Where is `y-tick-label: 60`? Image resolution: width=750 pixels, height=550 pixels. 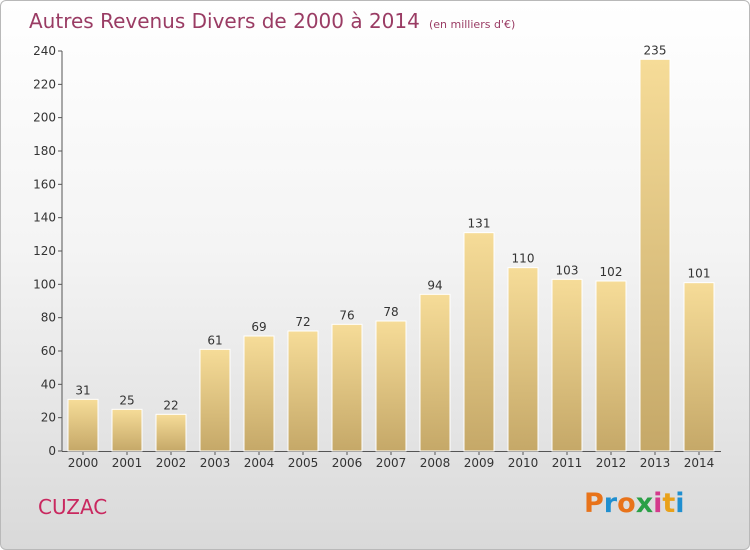 y-tick-label: 60 is located at coordinates (48, 351).